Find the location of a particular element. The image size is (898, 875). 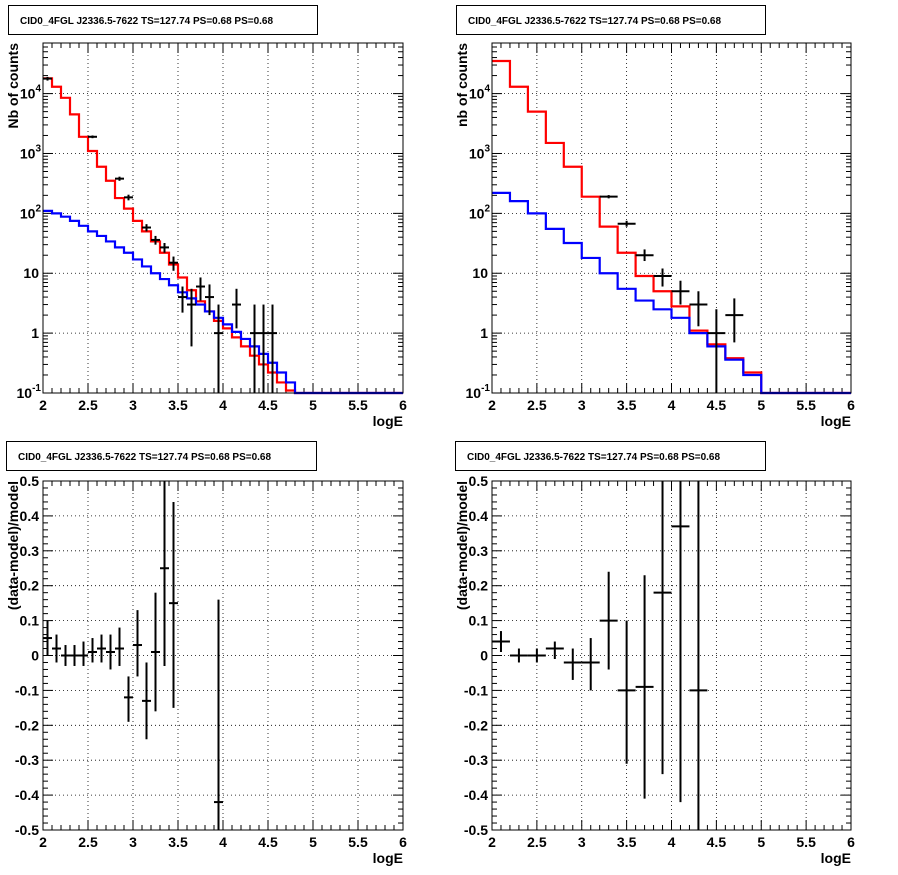

y-tick-label: -0.2 is located at coordinates (476, 725).